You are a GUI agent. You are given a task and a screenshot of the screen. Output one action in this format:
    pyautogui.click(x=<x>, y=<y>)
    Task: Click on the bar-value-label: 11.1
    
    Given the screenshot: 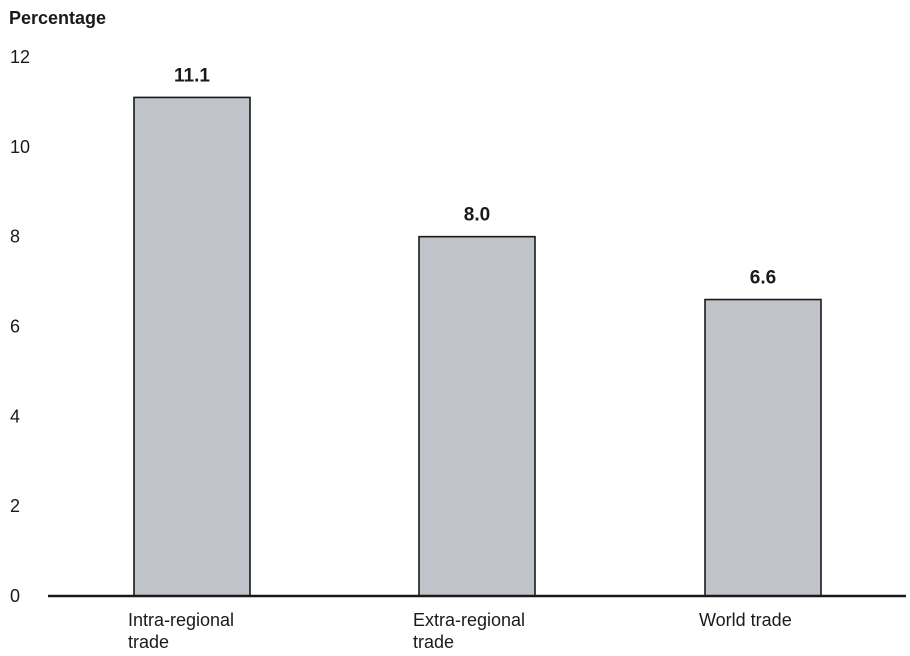 What is the action you would take?
    pyautogui.click(x=192, y=75)
    